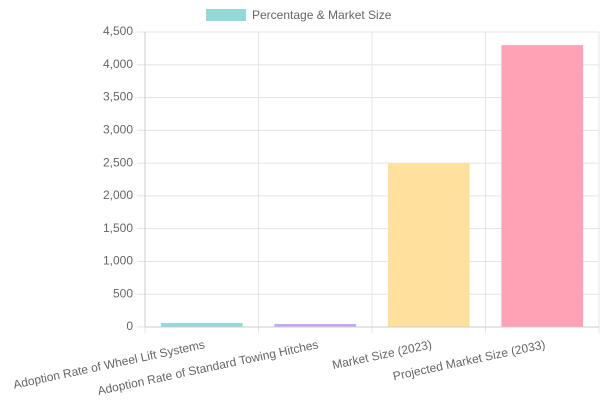 This screenshot has width=600, height=400. What do you see at coordinates (129, 326) in the screenshot?
I see `y-tick-label: 0` at bounding box center [129, 326].